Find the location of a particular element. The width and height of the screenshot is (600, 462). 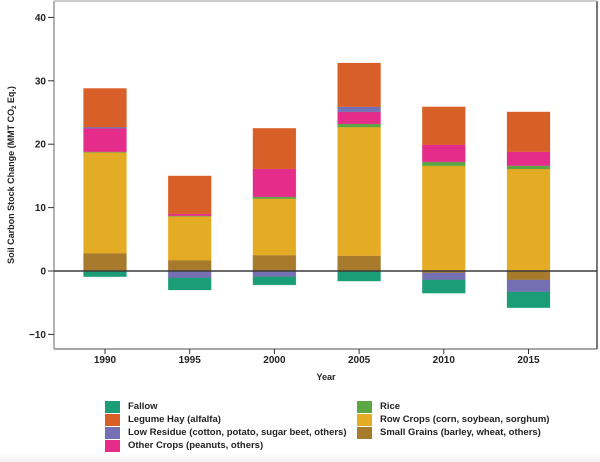

legend-label: Small Grains (barley, wheat, others) is located at coordinates (460, 432).